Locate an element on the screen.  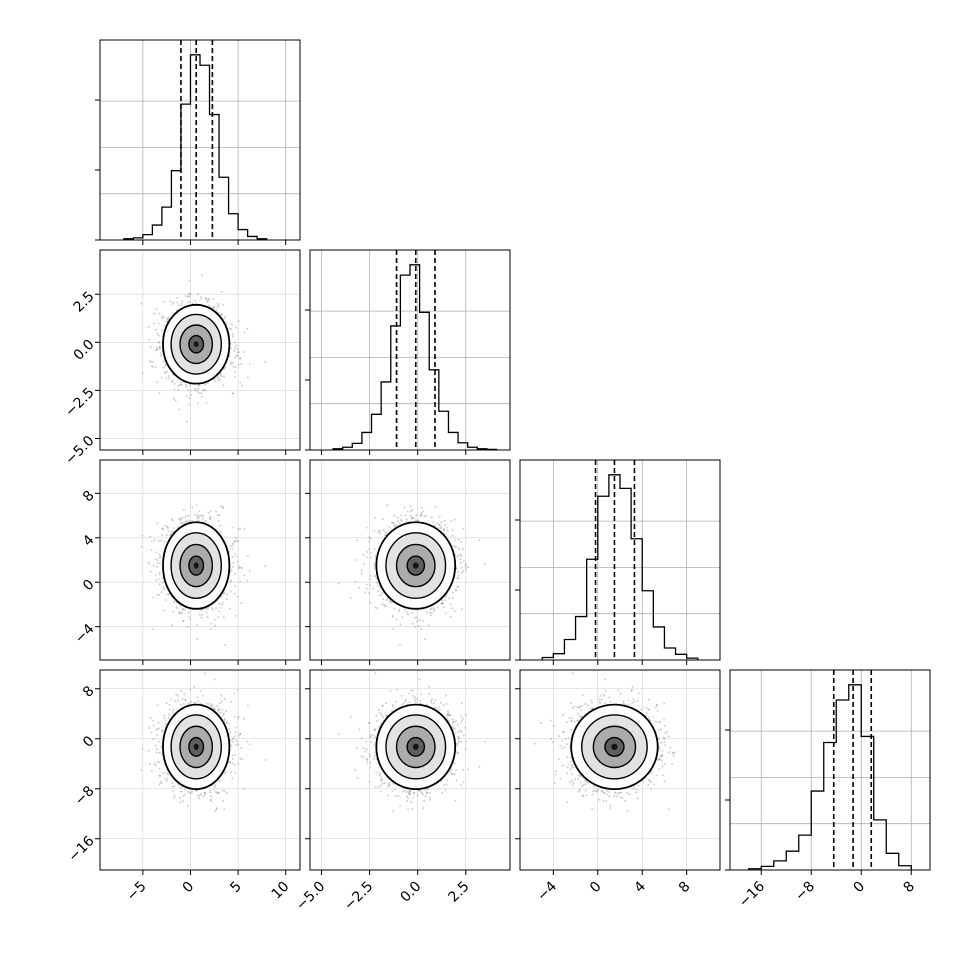
panel-background is located at coordinates (410, 350).